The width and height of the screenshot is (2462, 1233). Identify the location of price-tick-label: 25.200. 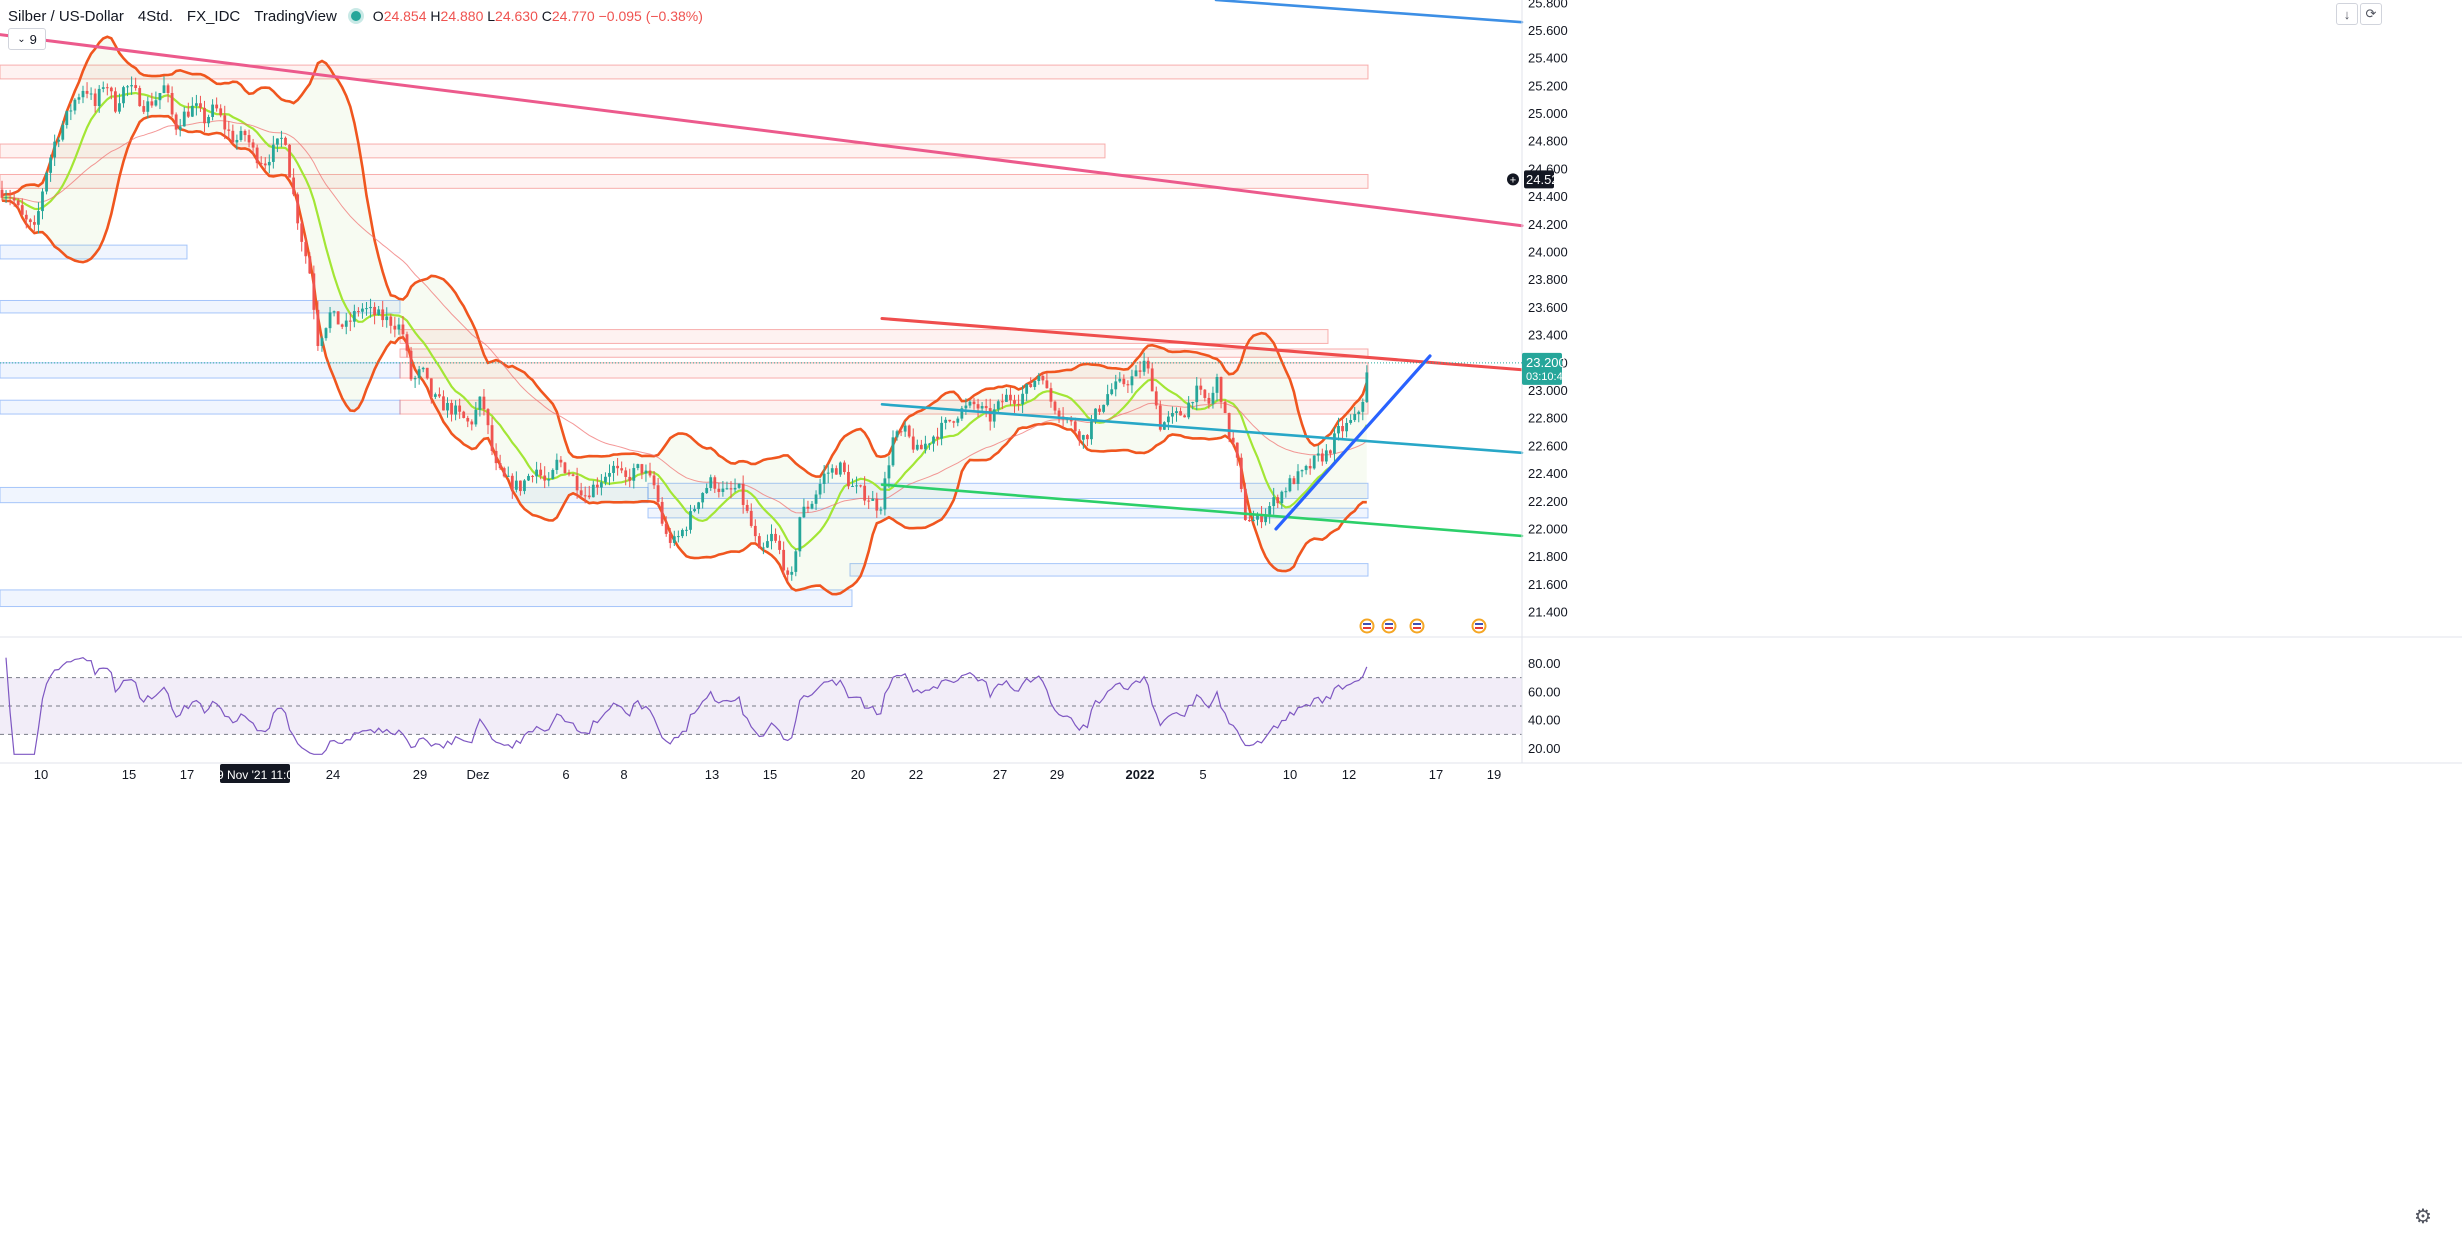
(1548, 85).